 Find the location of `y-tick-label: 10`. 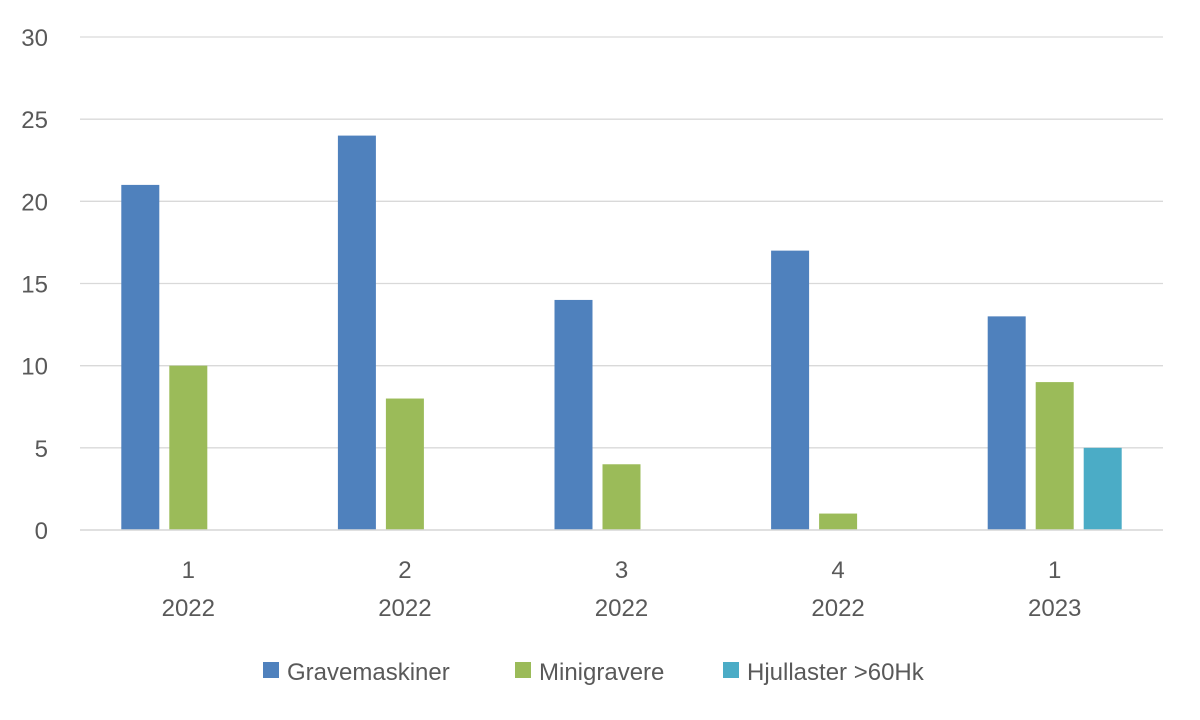

y-tick-label: 10 is located at coordinates (34, 367).